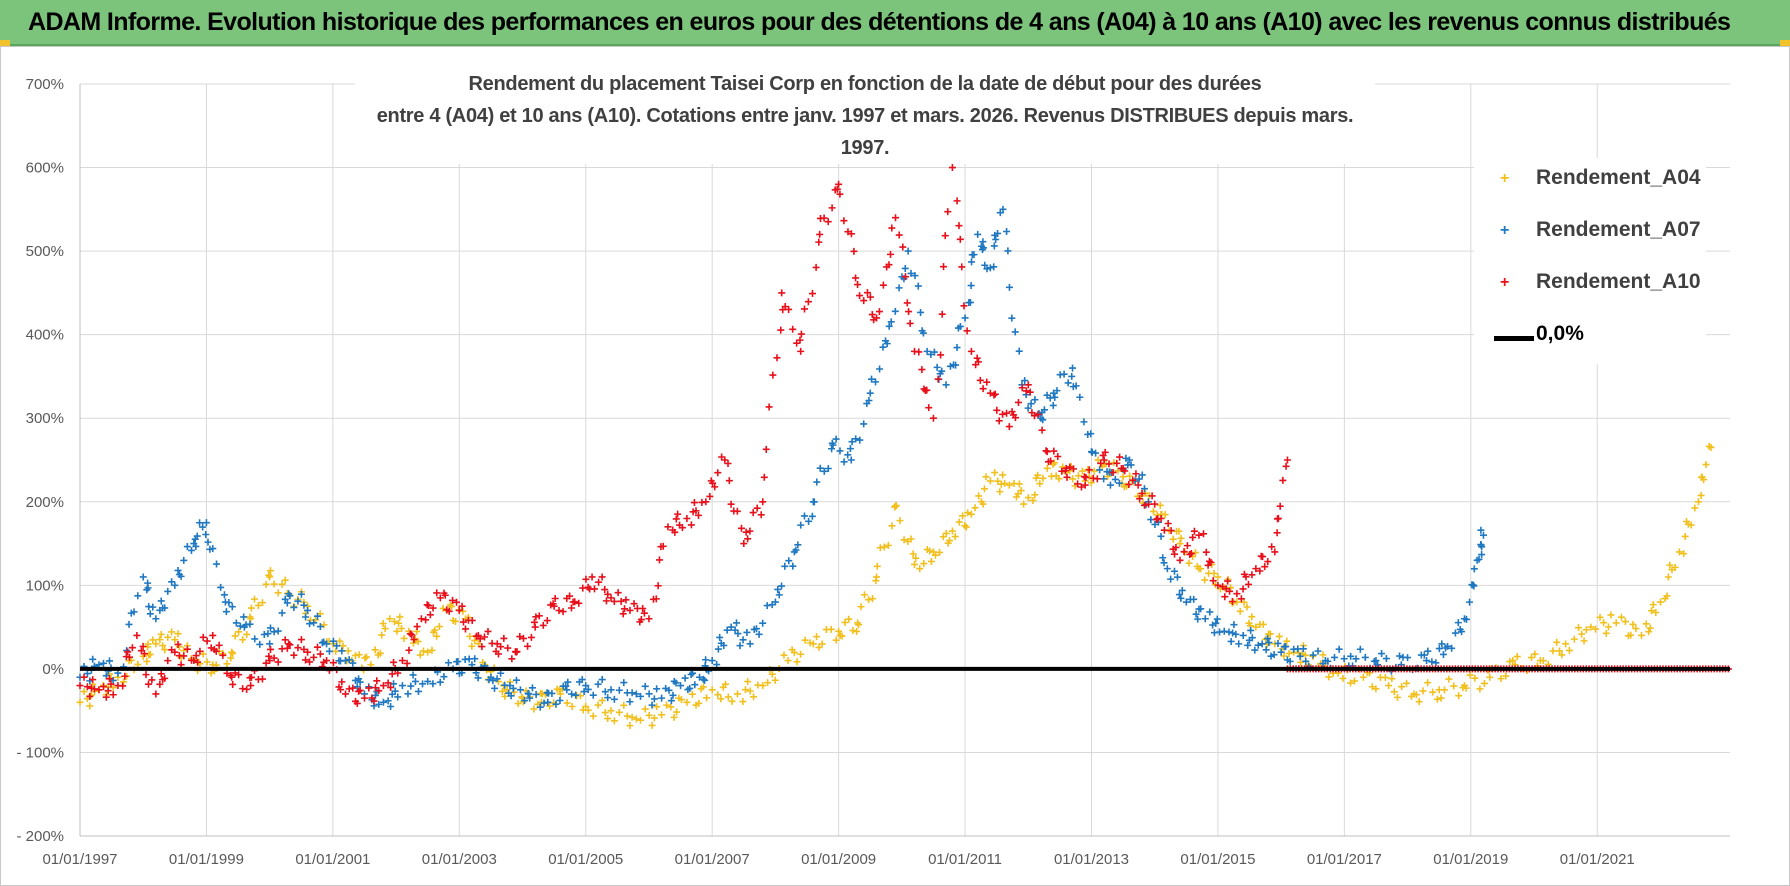 The image size is (1790, 886). What do you see at coordinates (53, 669) in the screenshot?
I see `y-tick-label-2: 0%` at bounding box center [53, 669].